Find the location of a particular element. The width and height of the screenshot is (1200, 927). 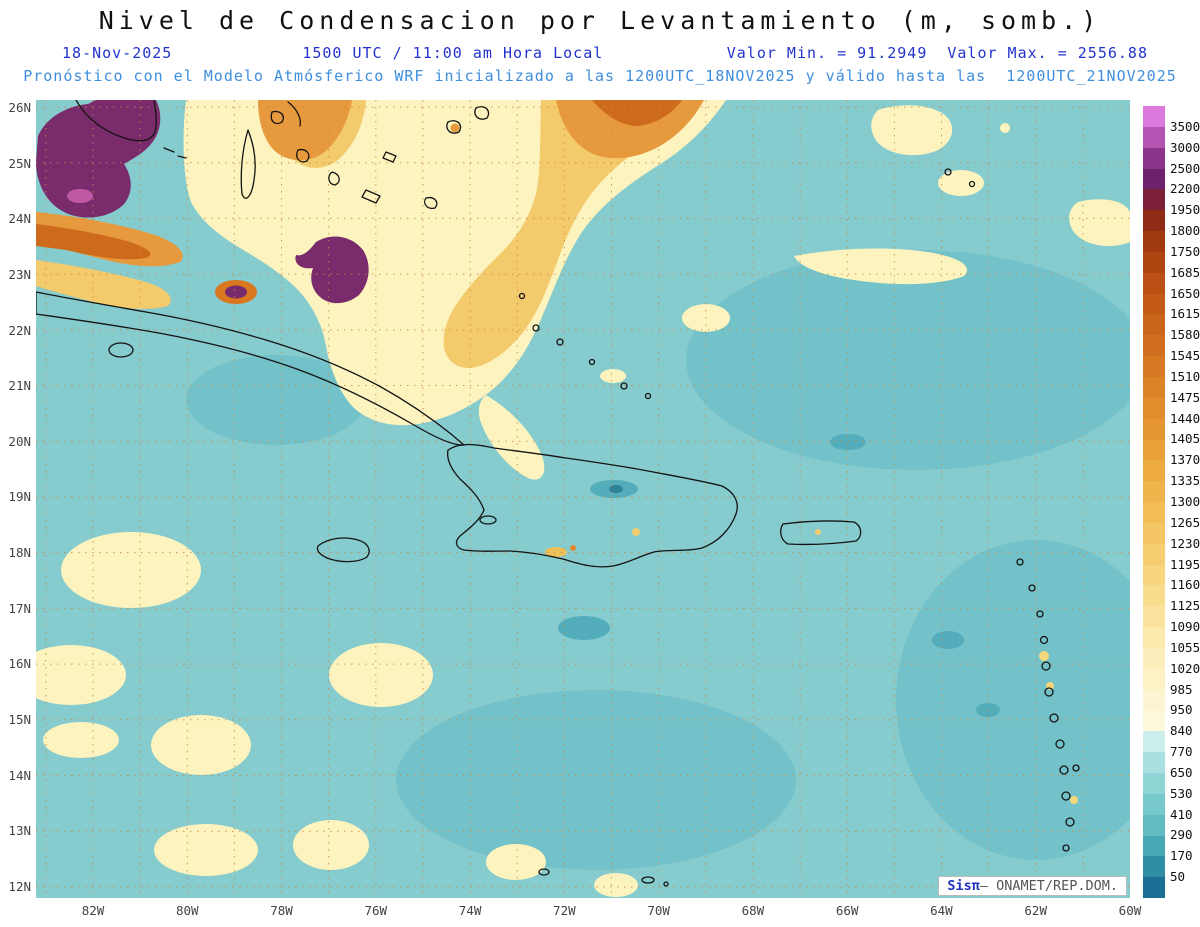

colorbar-label: 650 is located at coordinates (1181, 772).